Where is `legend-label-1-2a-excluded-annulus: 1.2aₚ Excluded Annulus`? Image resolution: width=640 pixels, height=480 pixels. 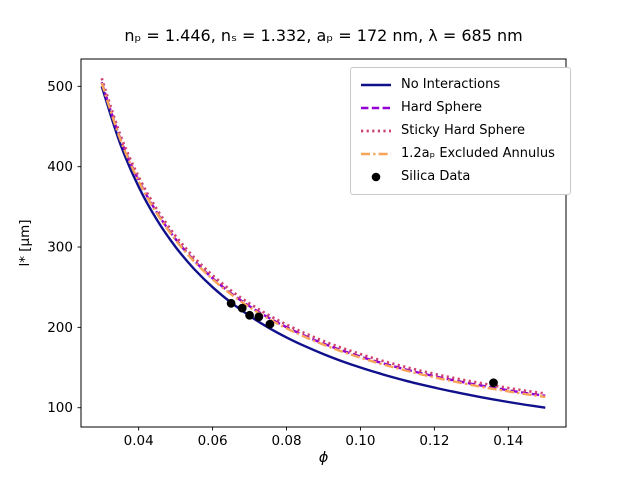
legend-label-1-2a-excluded-annulus: 1.2aₚ Excluded Annulus is located at coordinates (478, 153).